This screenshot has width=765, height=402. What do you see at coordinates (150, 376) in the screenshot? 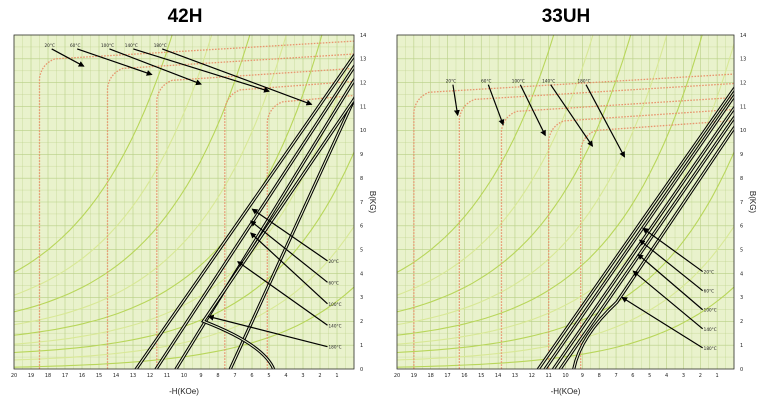
I see `x-tick-label: 12` at bounding box center [150, 376].